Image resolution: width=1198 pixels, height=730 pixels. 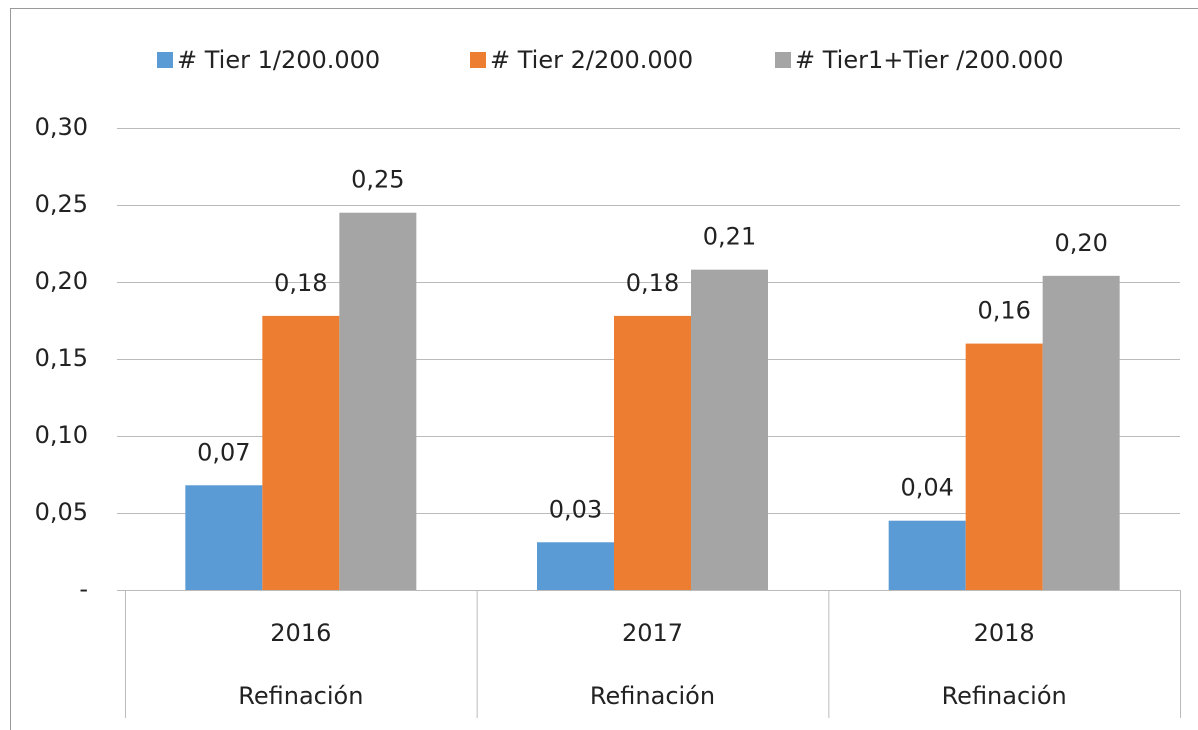 What do you see at coordinates (575, 509) in the screenshot?
I see `data-label: 0,03` at bounding box center [575, 509].